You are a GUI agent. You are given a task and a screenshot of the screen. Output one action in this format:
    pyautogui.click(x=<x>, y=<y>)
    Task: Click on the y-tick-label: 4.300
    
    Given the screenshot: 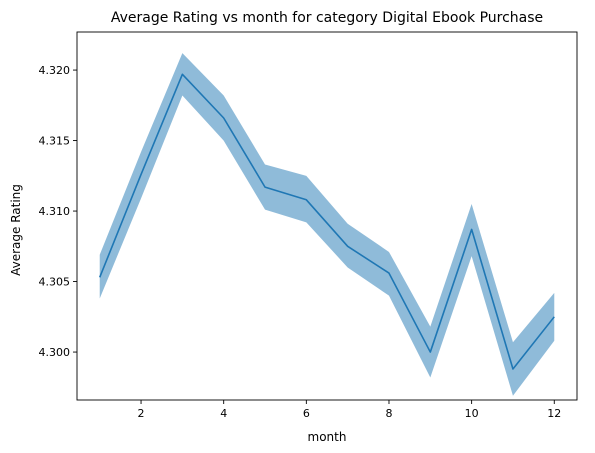 What is the action you would take?
    pyautogui.click(x=55, y=352)
    